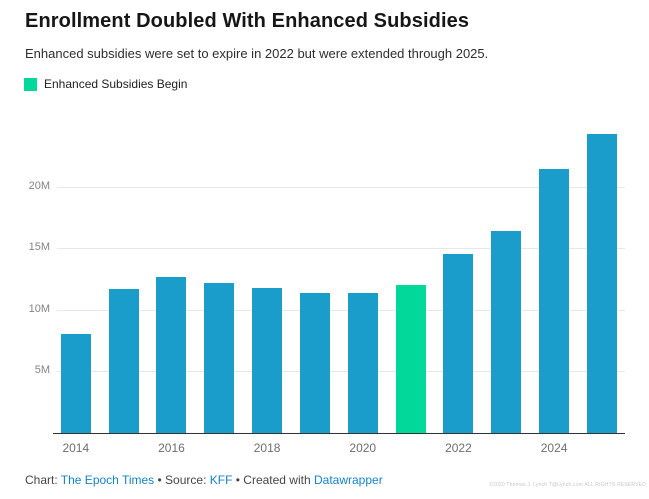  I want to click on epoch-times-link: The Epoch Times, so click(107, 480).